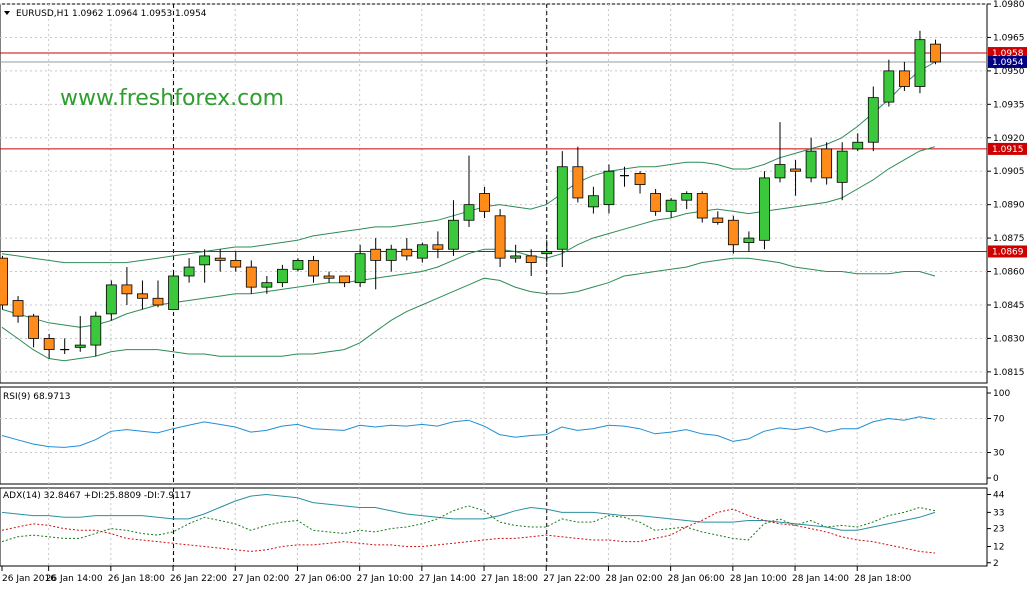  What do you see at coordinates (7, 13) in the screenshot?
I see `dropdown-triangle-icon` at bounding box center [7, 13].